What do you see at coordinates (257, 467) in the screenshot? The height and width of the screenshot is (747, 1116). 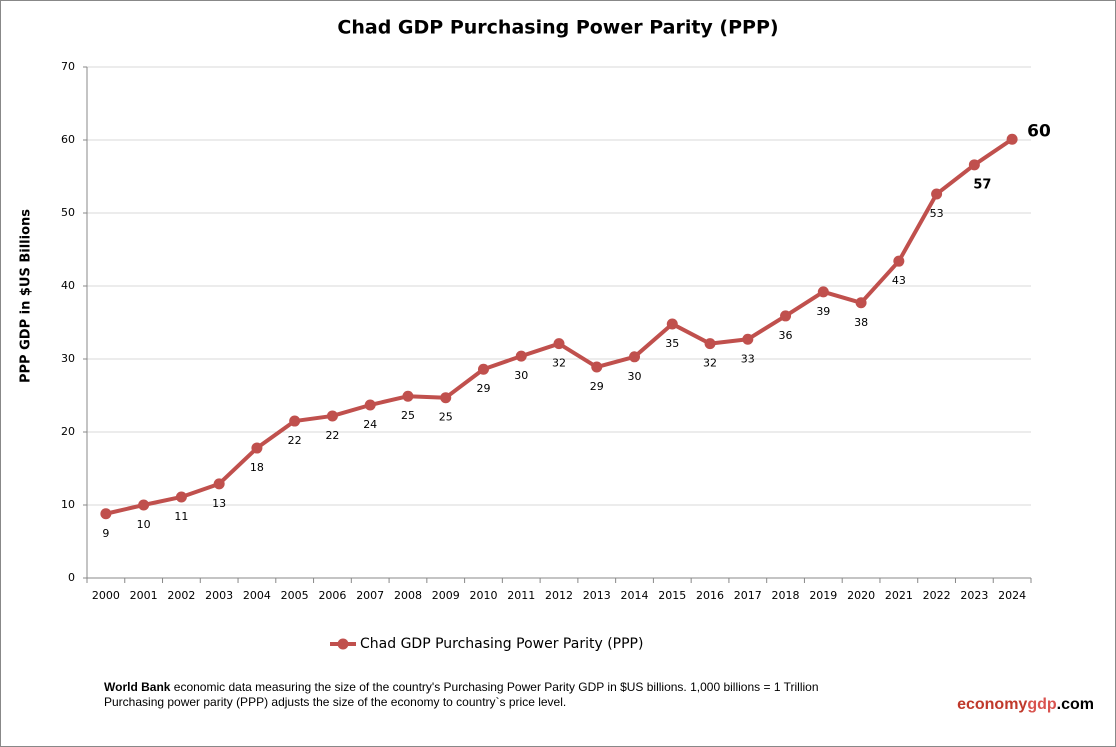 I see `data-label: 18` at bounding box center [257, 467].